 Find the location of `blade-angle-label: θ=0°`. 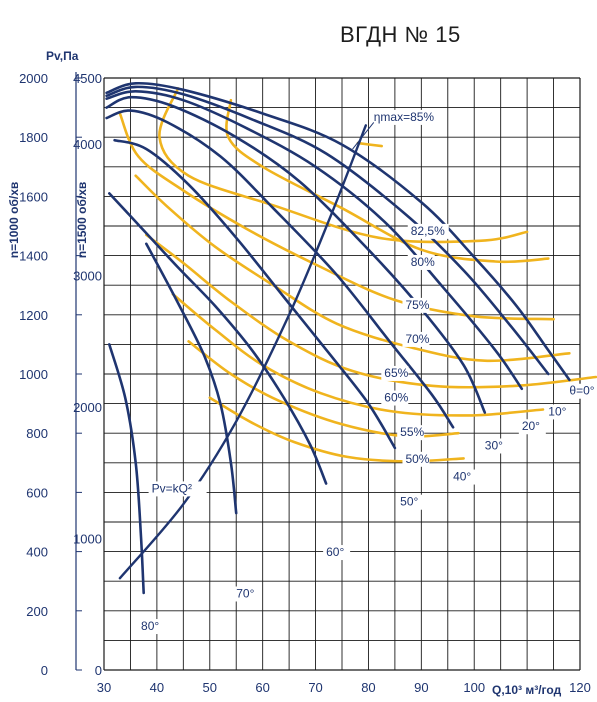

blade-angle-label: θ=0° is located at coordinates (581, 391).